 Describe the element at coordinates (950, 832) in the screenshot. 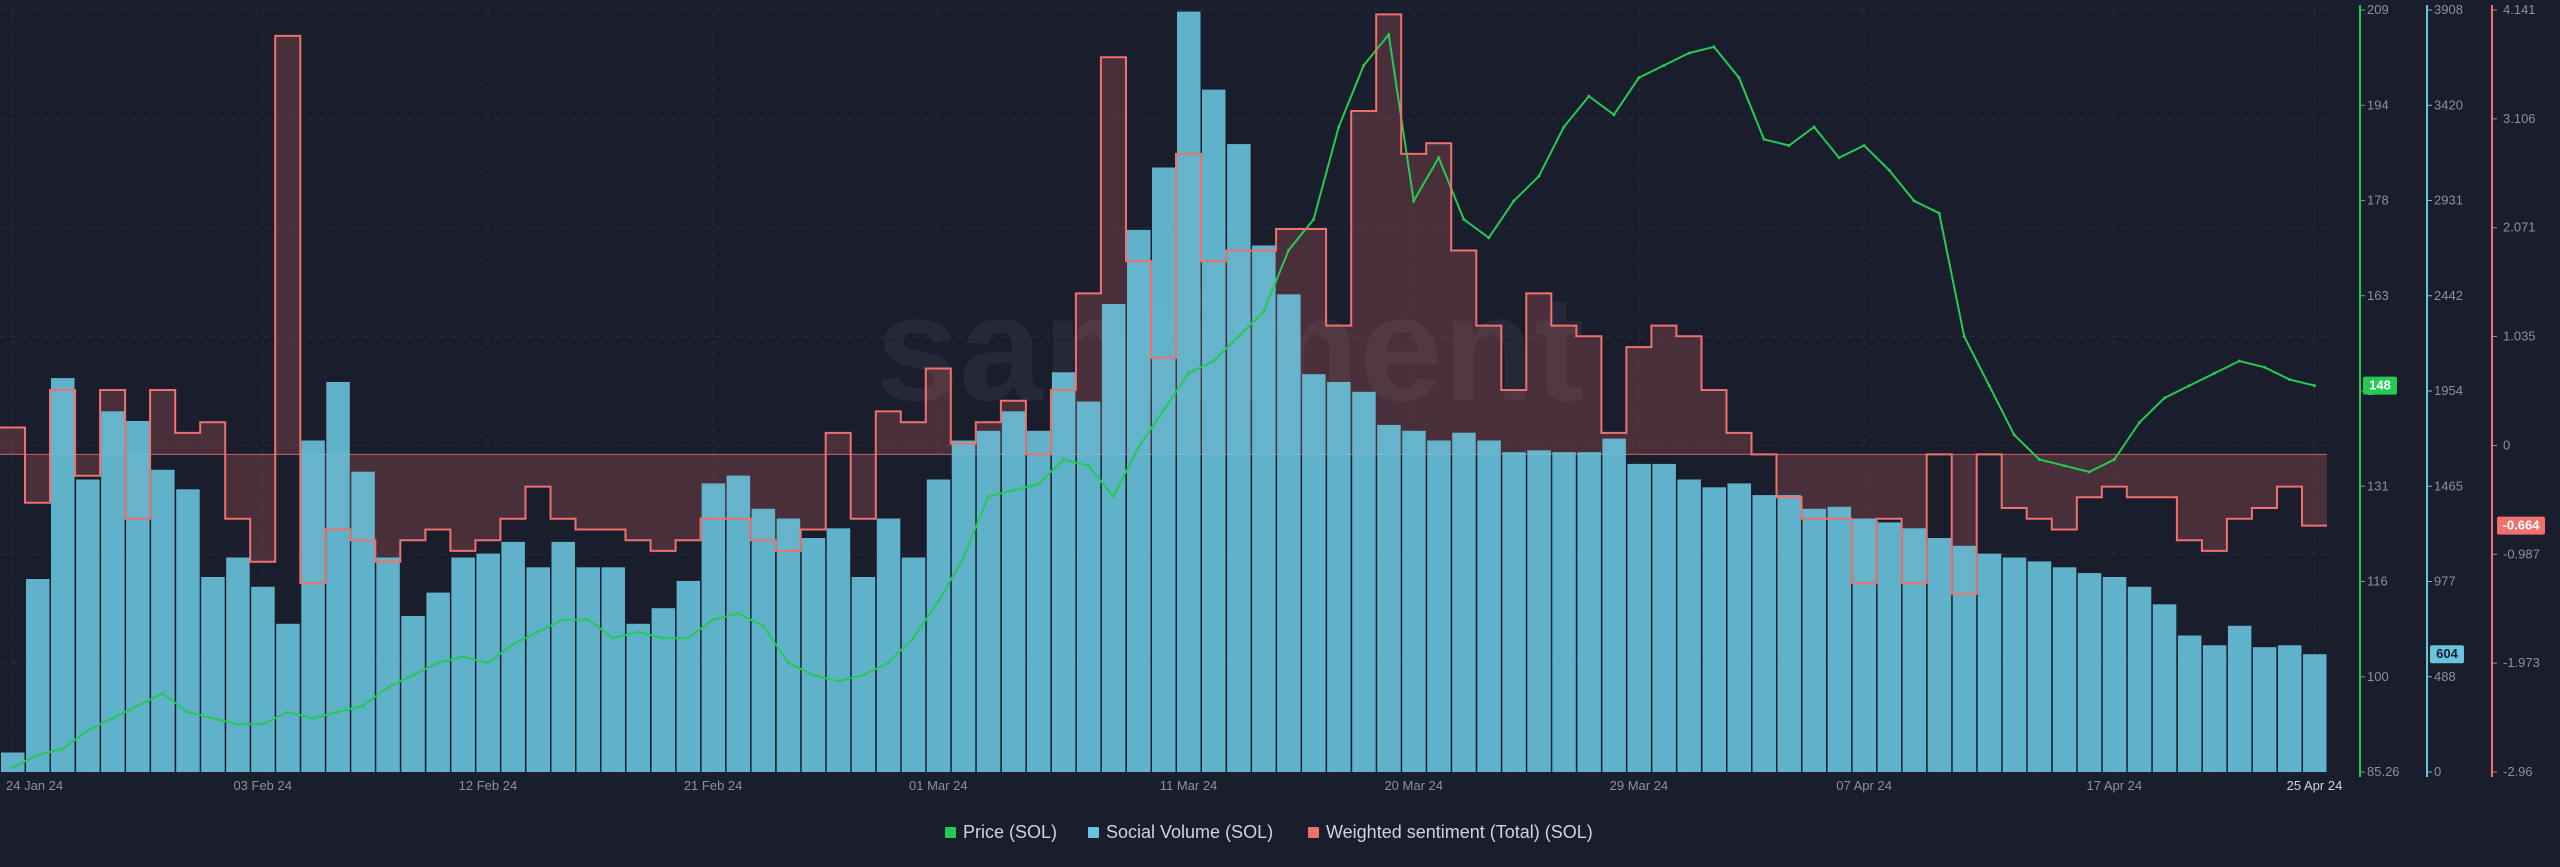

I see `legend-swatch` at that location.